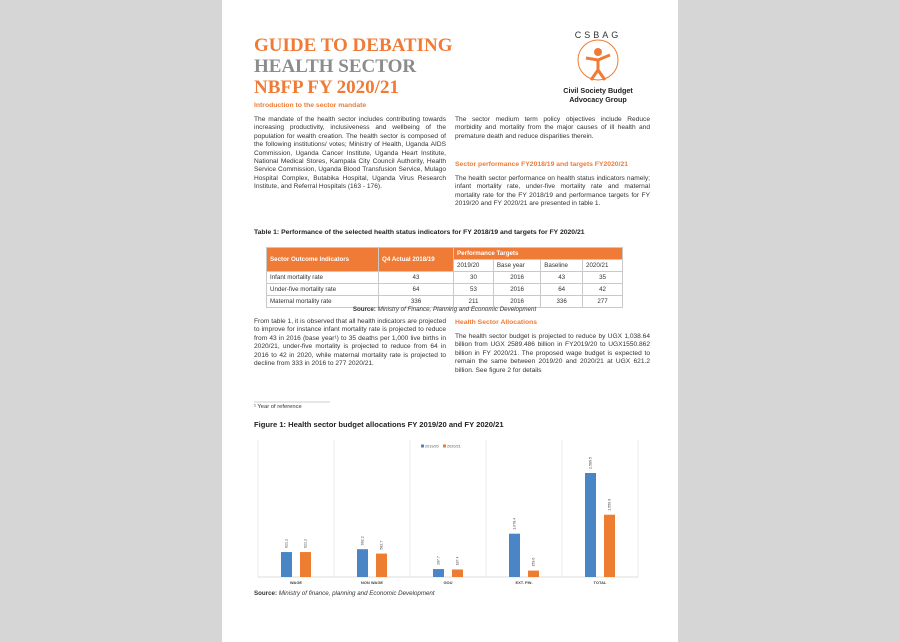 Image resolution: width=900 pixels, height=642 pixels. What do you see at coordinates (322, 259) in the screenshot?
I see `header-cell: Sector Outcome Indicators` at bounding box center [322, 259].